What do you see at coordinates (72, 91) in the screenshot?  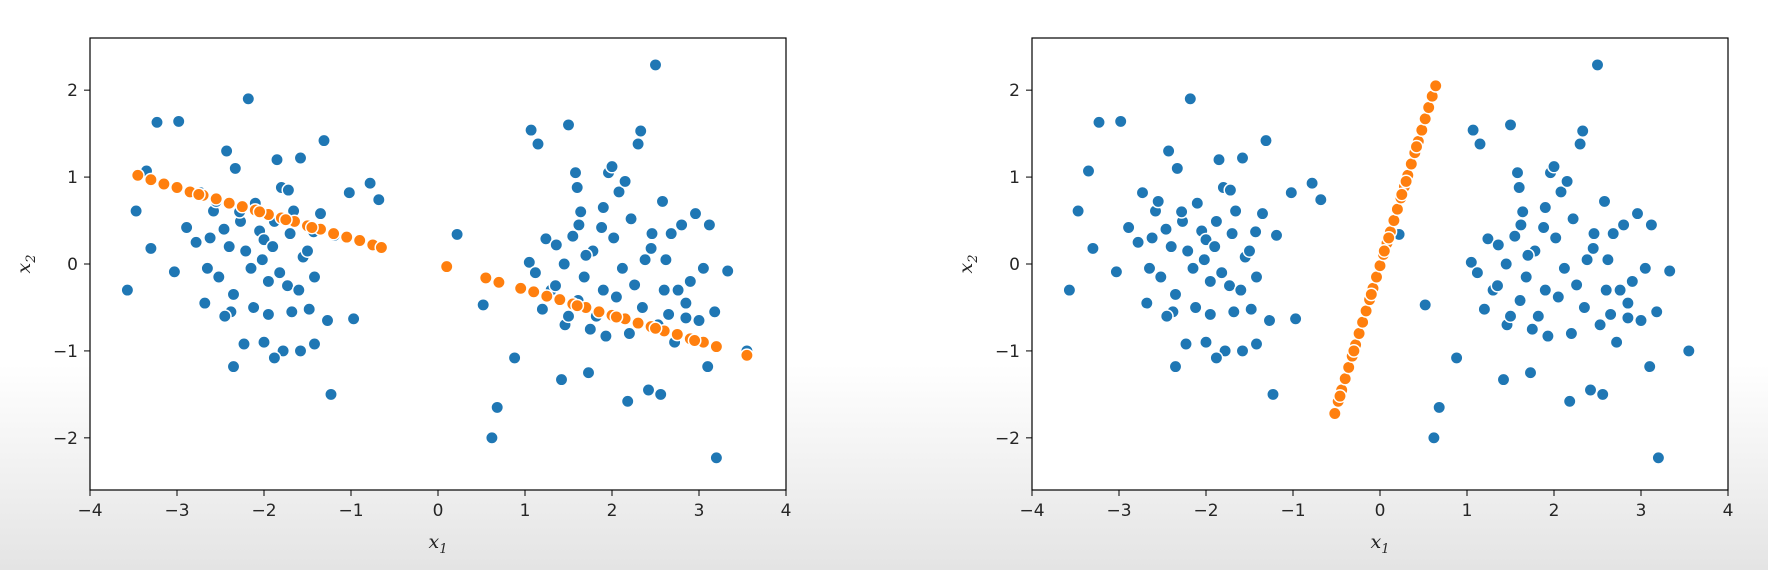 I see `y-tick-label: 2` at bounding box center [72, 91].